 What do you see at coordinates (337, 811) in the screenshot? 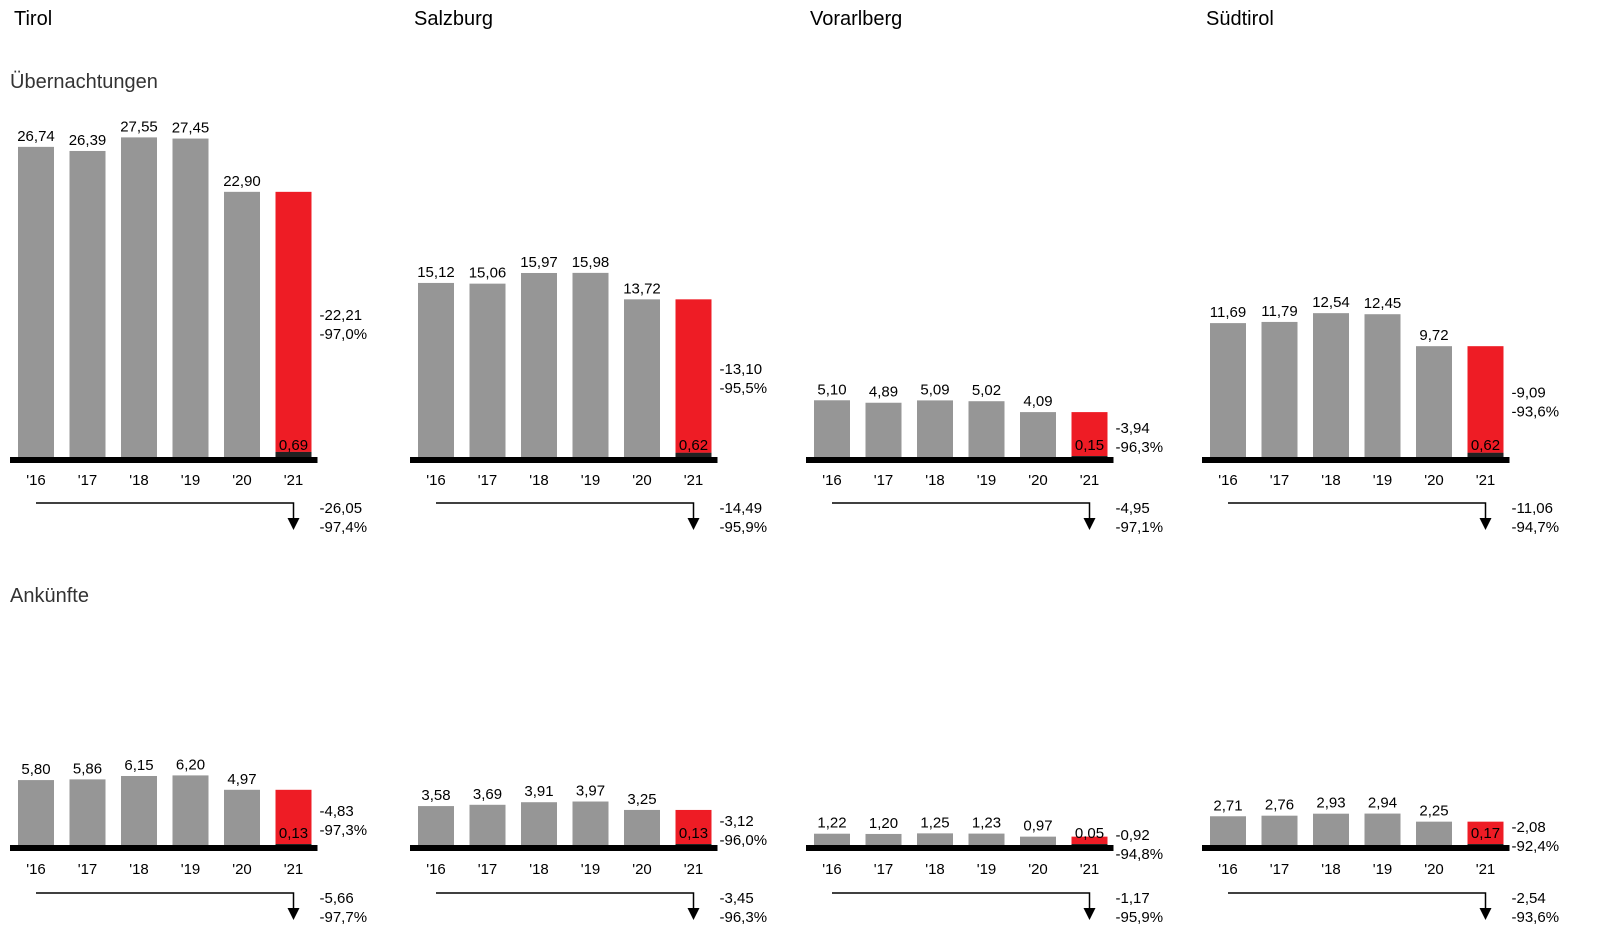
I see `panel-arrivals-1-change-abs: -4,83` at bounding box center [337, 811].